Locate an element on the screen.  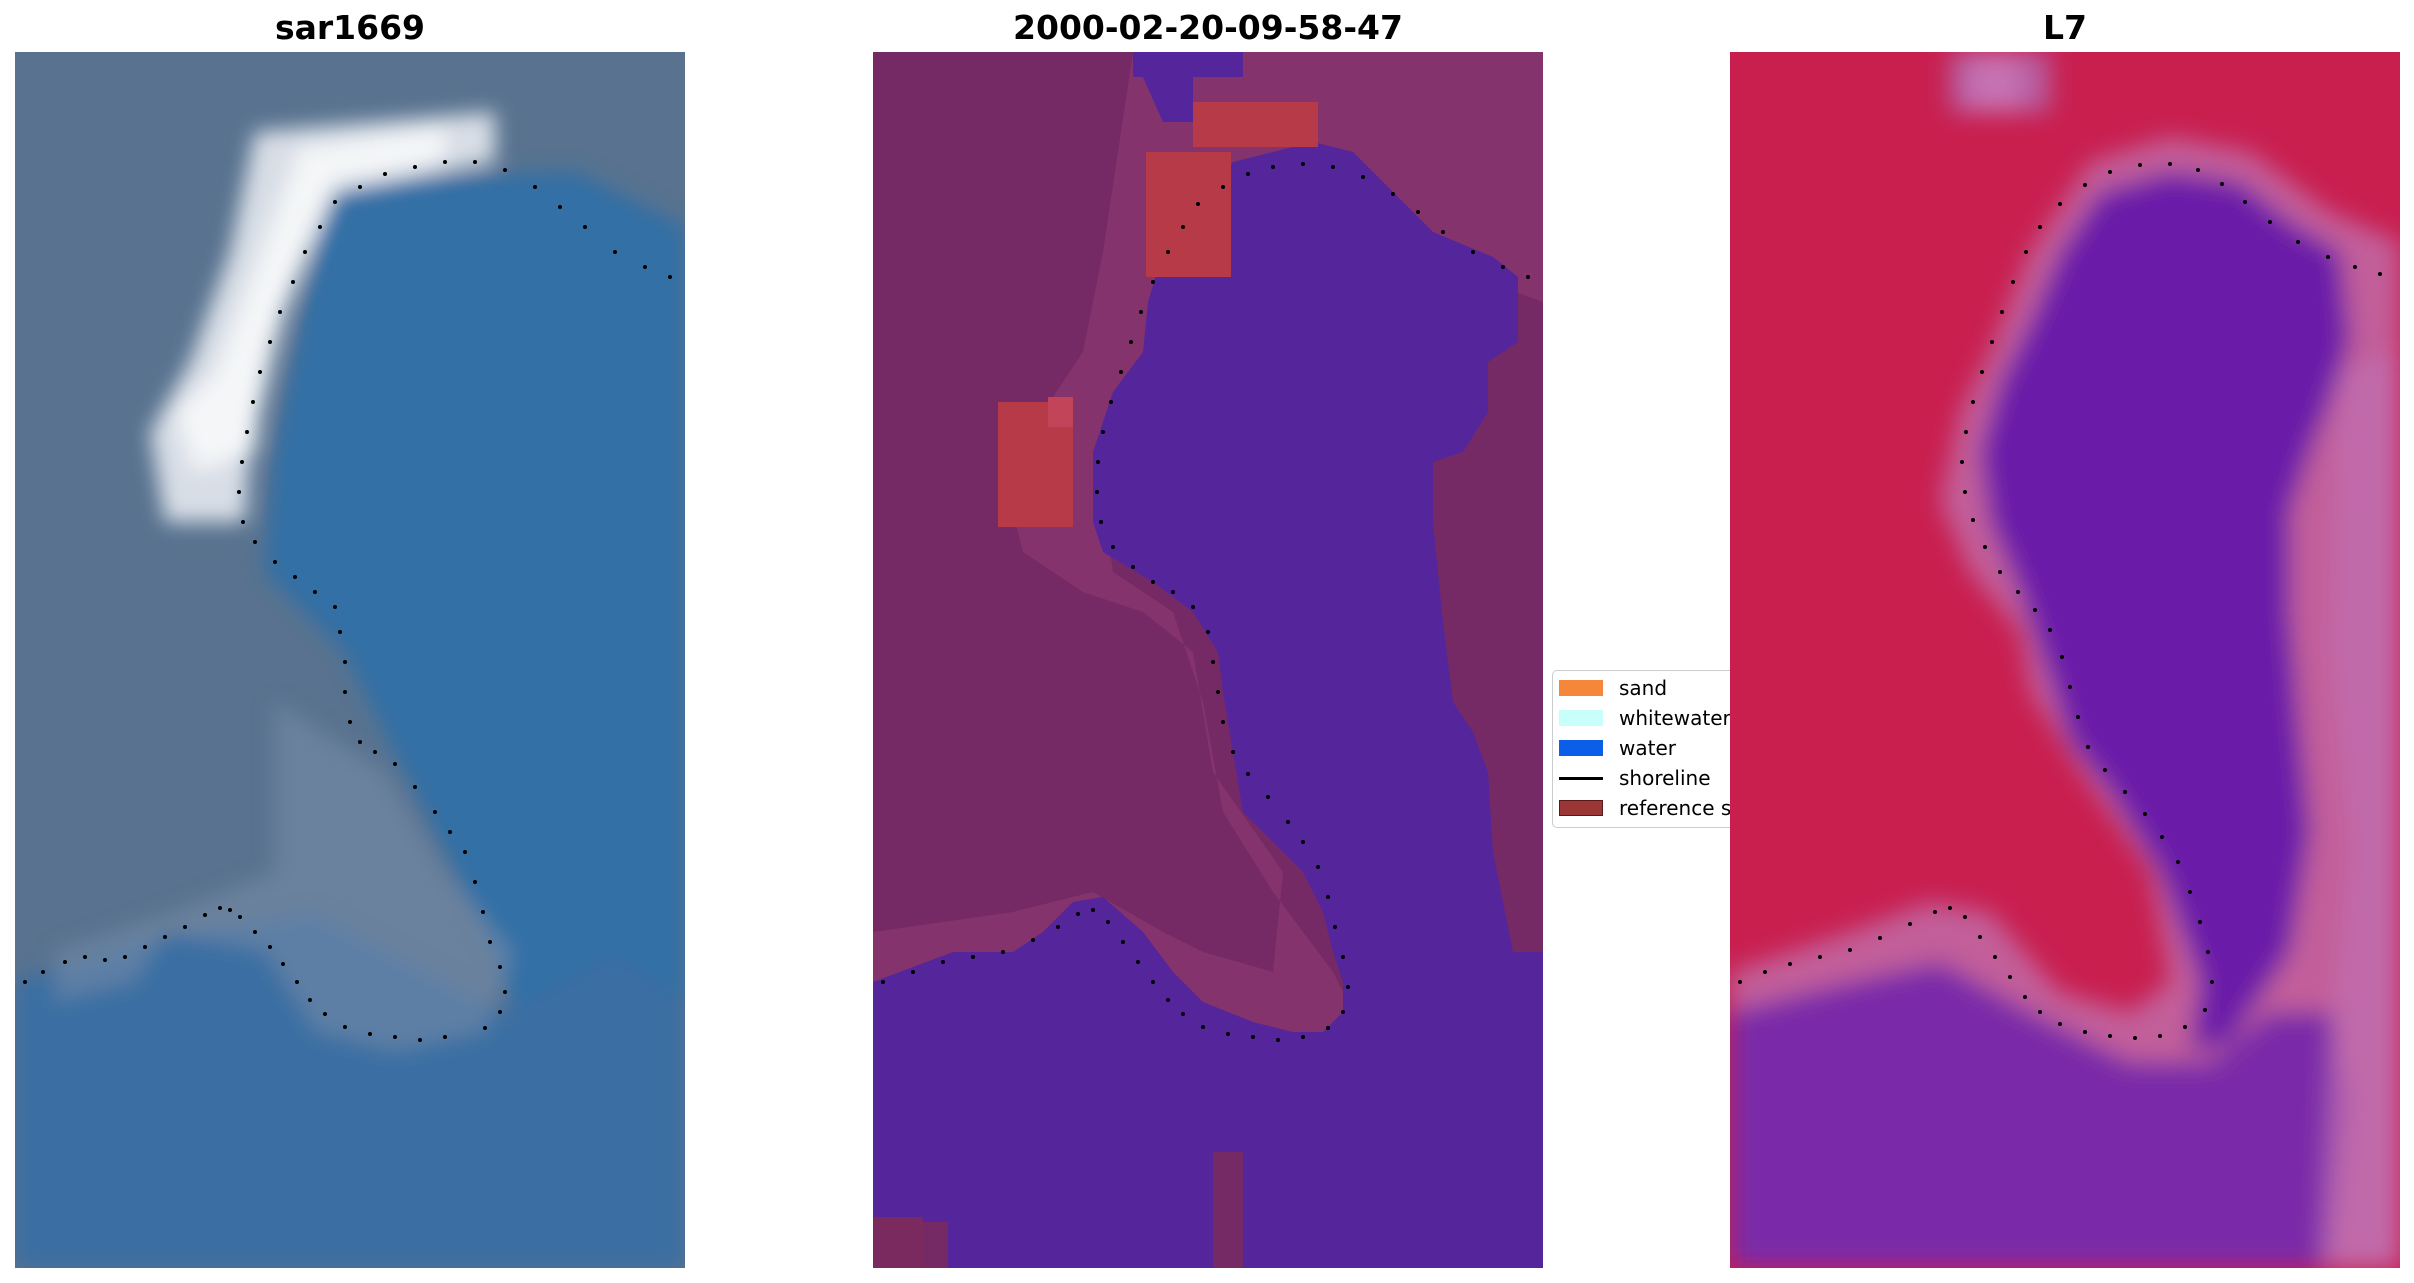
water-swatch is located at coordinates (1581, 748).